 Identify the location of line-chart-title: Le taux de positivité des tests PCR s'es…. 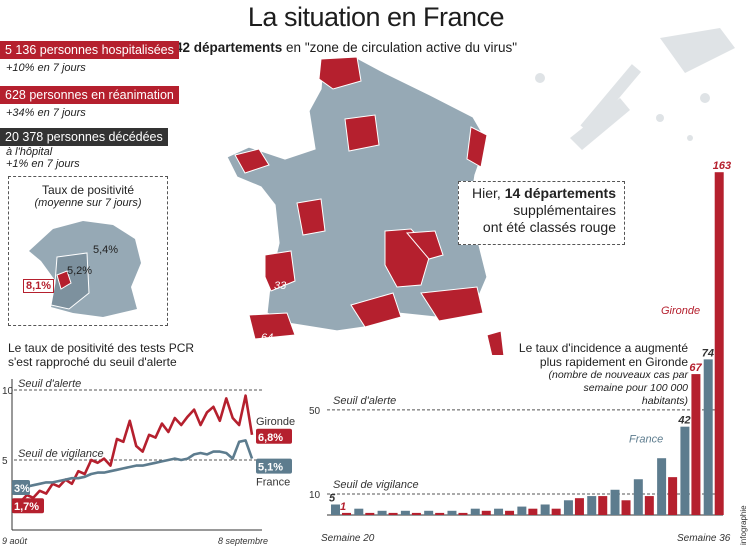
(101, 355).